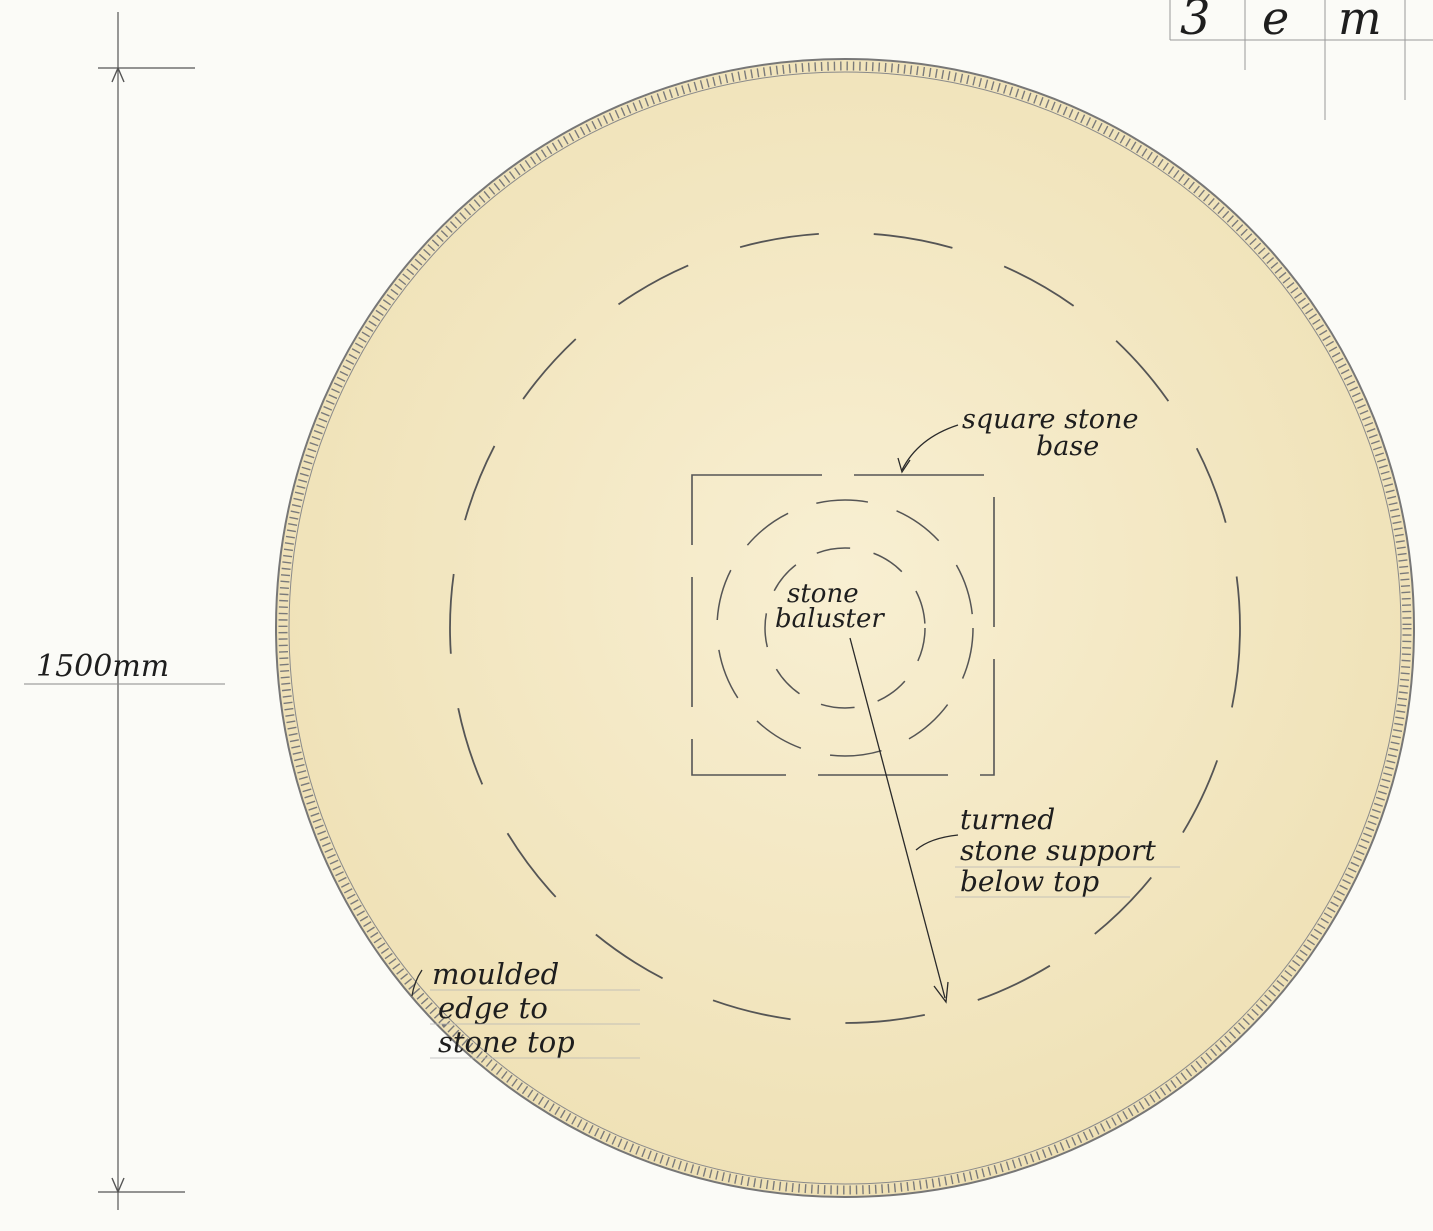 Image resolution: width=1433 pixels, height=1231 pixels. I want to click on label-square-base-line1: square stone, so click(1050, 419).